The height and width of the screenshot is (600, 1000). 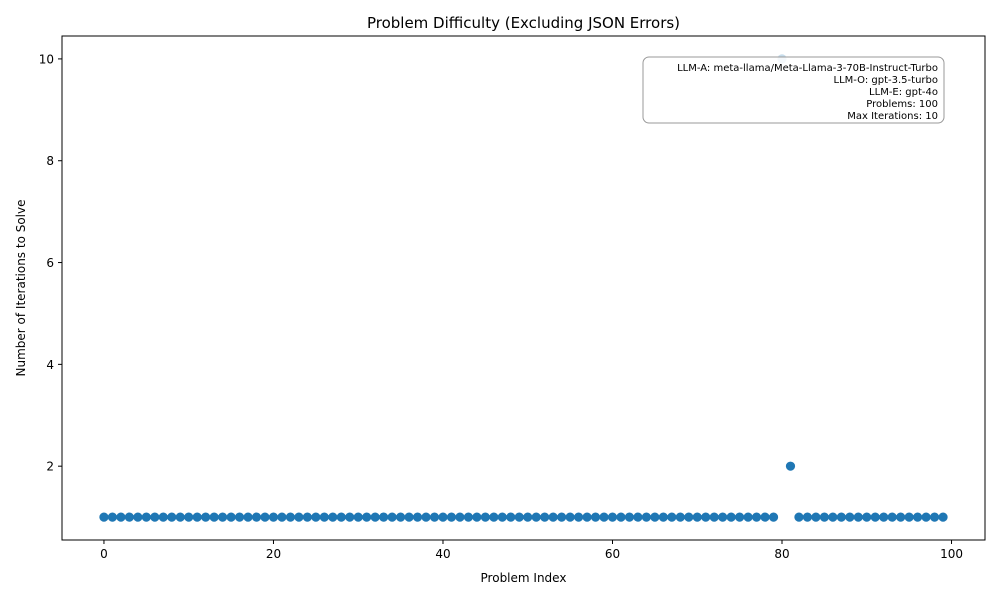 I want to click on y-axis-label: Number of Iterations to Solve, so click(x=21, y=287).